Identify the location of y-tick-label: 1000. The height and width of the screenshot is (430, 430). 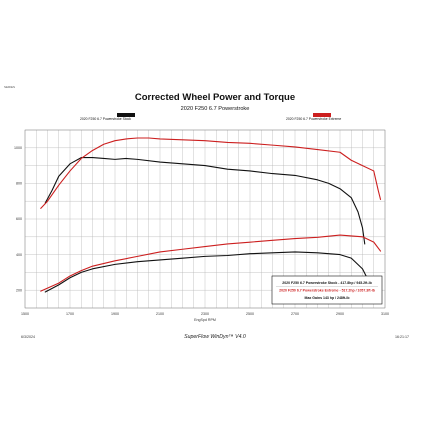
(18, 148).